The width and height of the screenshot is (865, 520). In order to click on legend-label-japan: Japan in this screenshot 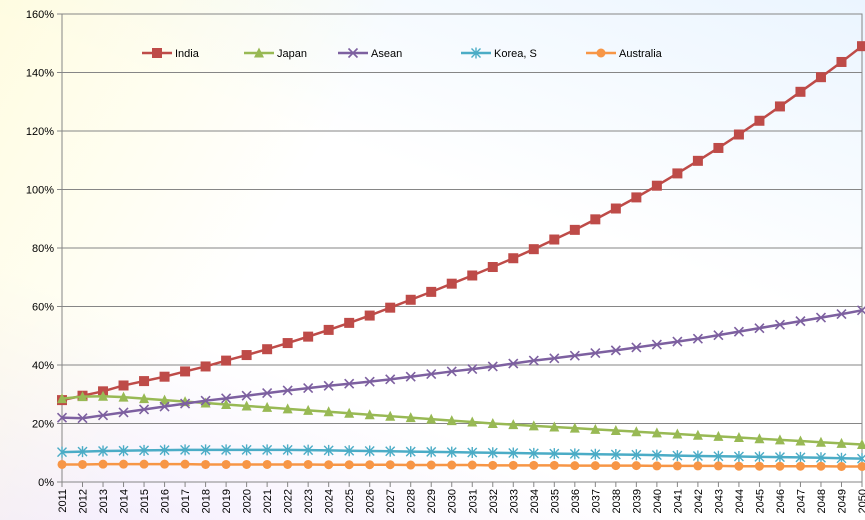, I will do `click(292, 54)`.